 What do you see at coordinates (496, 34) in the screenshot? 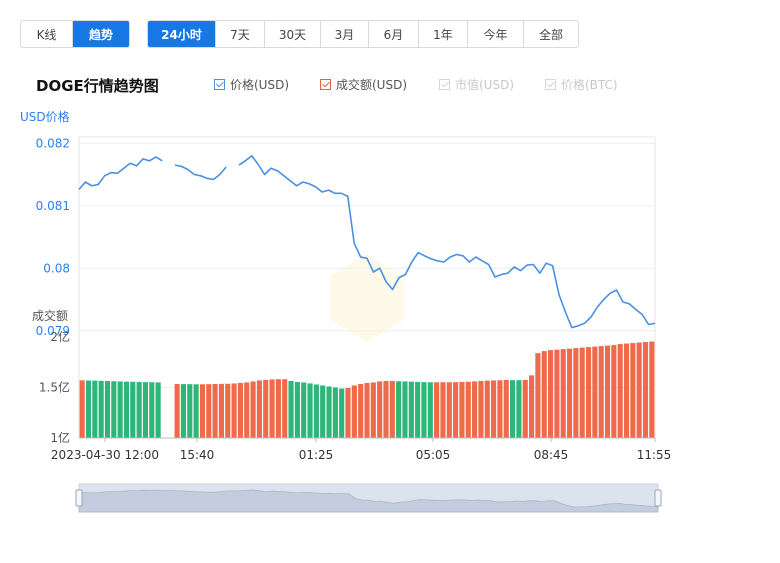
I see `tab-ytd: 今年` at bounding box center [496, 34].